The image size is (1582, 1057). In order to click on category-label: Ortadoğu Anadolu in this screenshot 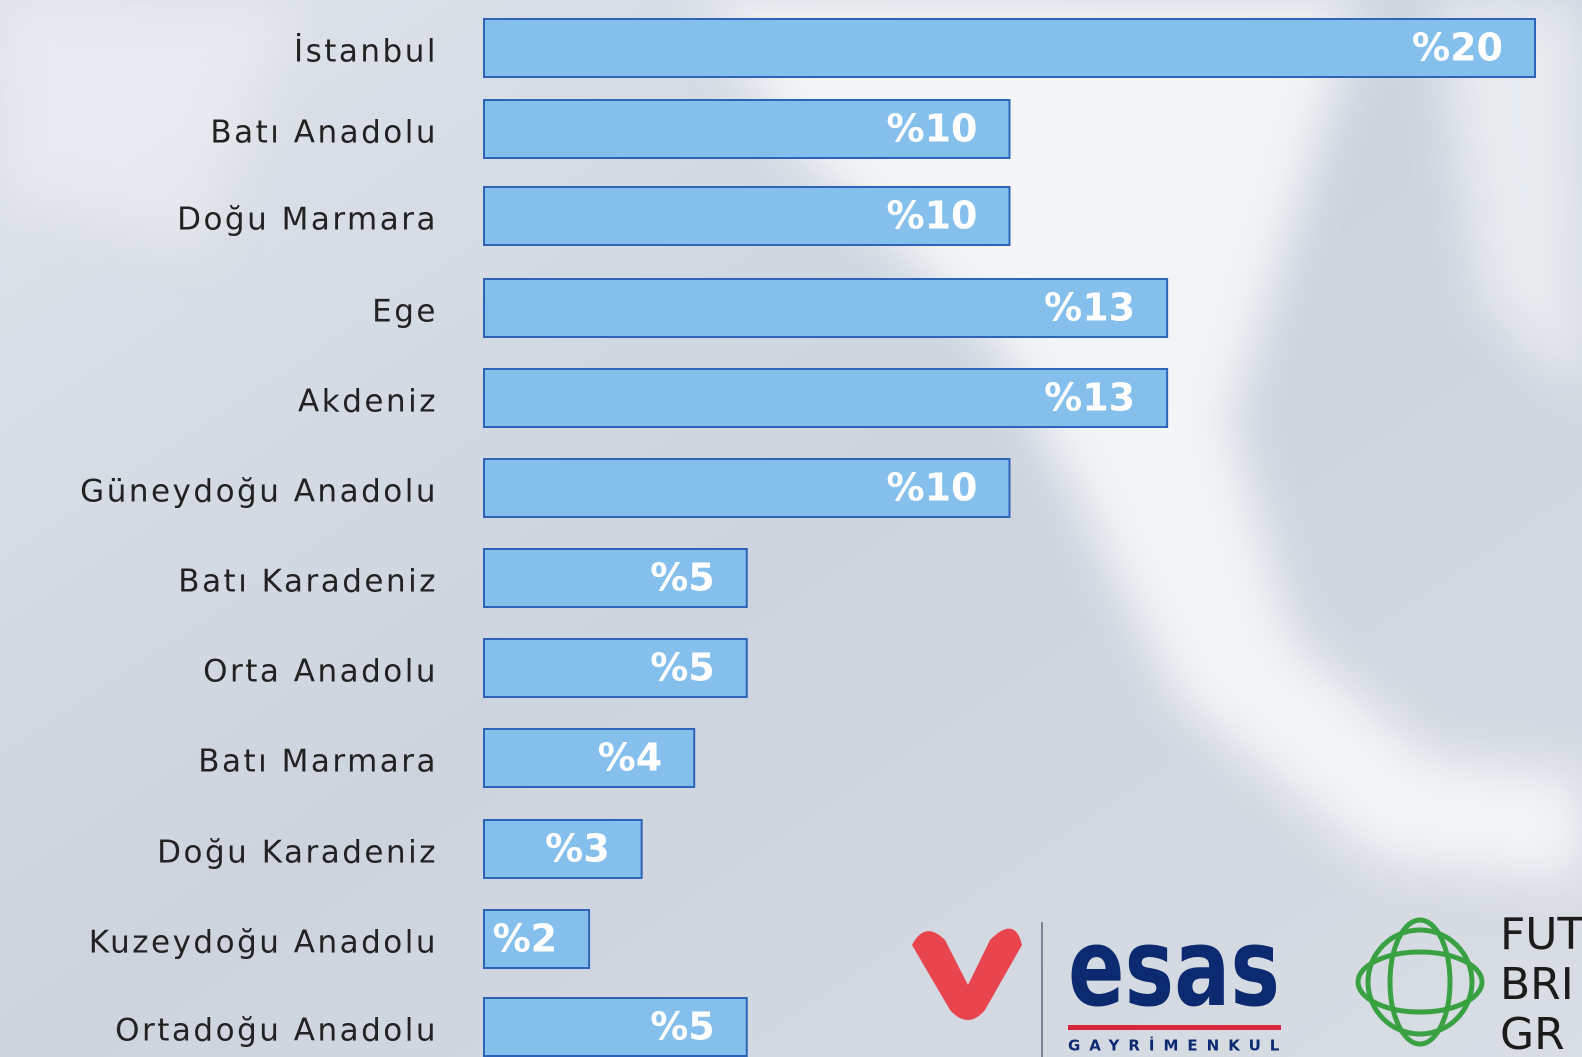, I will do `click(276, 1031)`.